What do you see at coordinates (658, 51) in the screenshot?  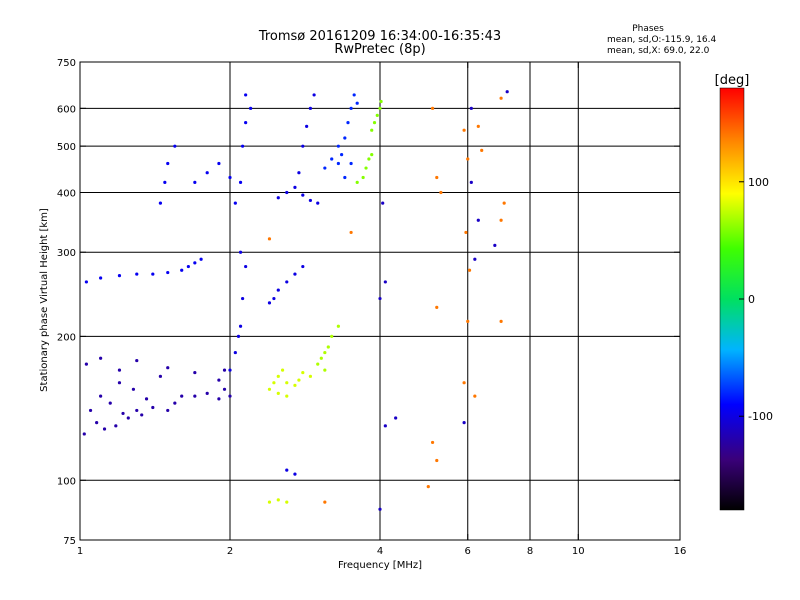 I see `phase-info-x-mode: mean, sd,X: 69.0, 22.0` at bounding box center [658, 51].